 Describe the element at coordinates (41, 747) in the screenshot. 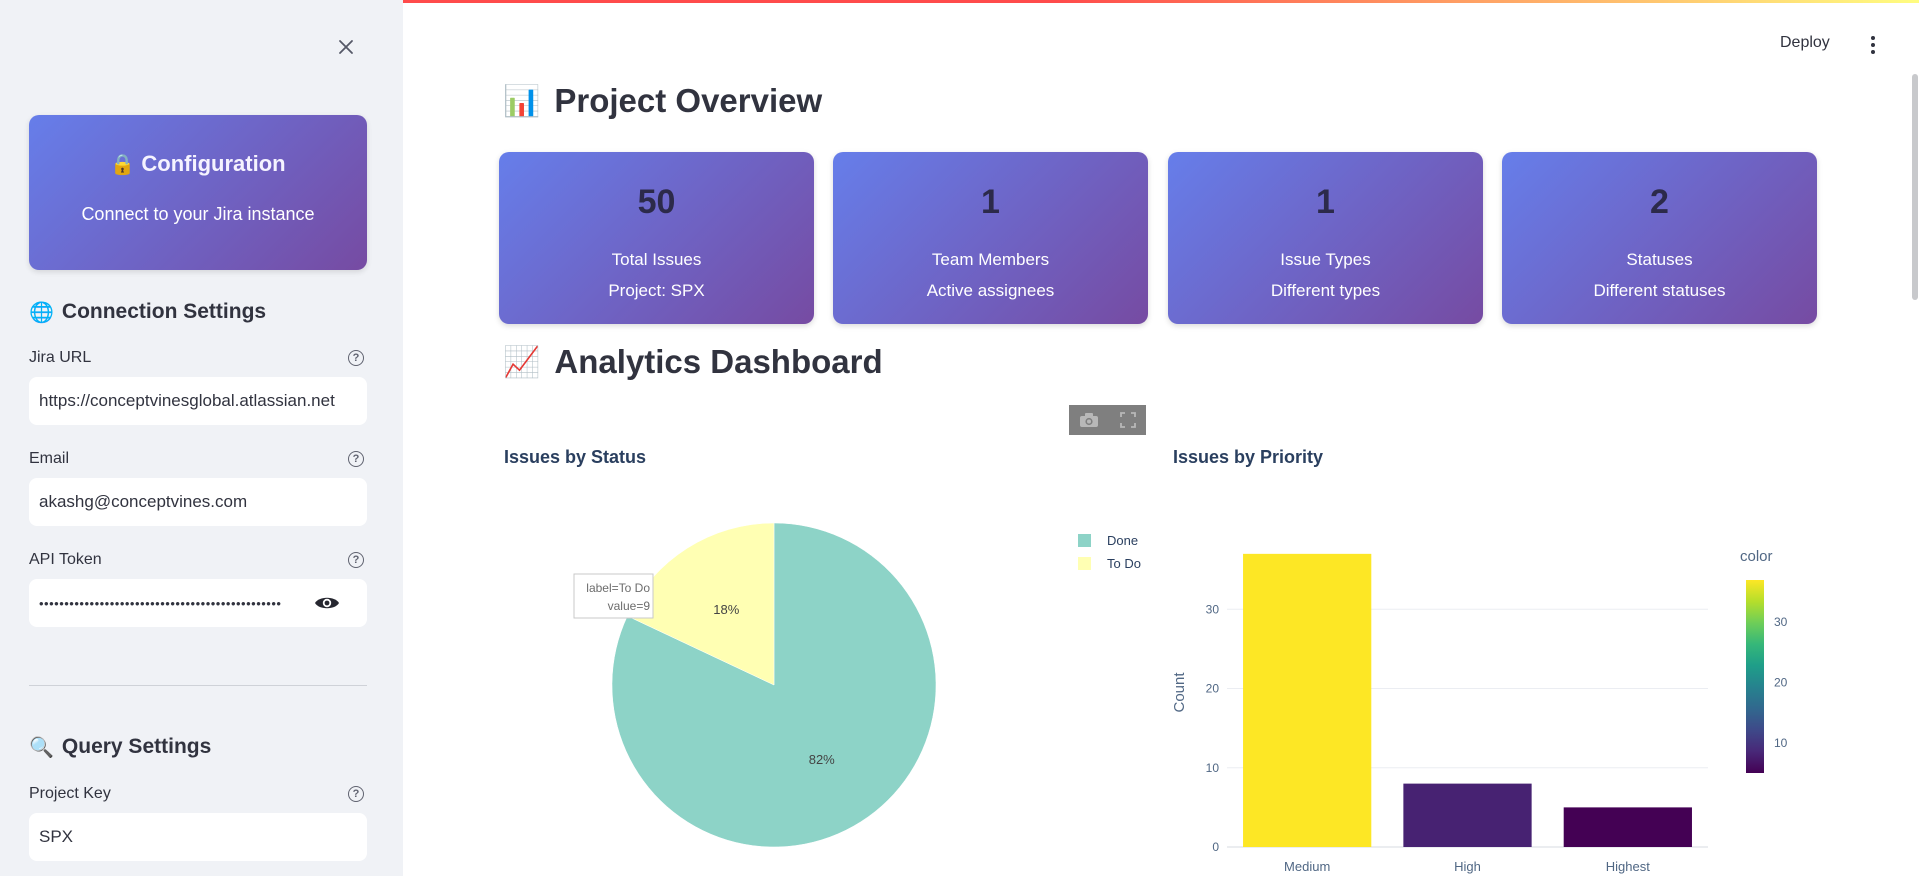

I see `magnifier-icon: 🔍` at that location.